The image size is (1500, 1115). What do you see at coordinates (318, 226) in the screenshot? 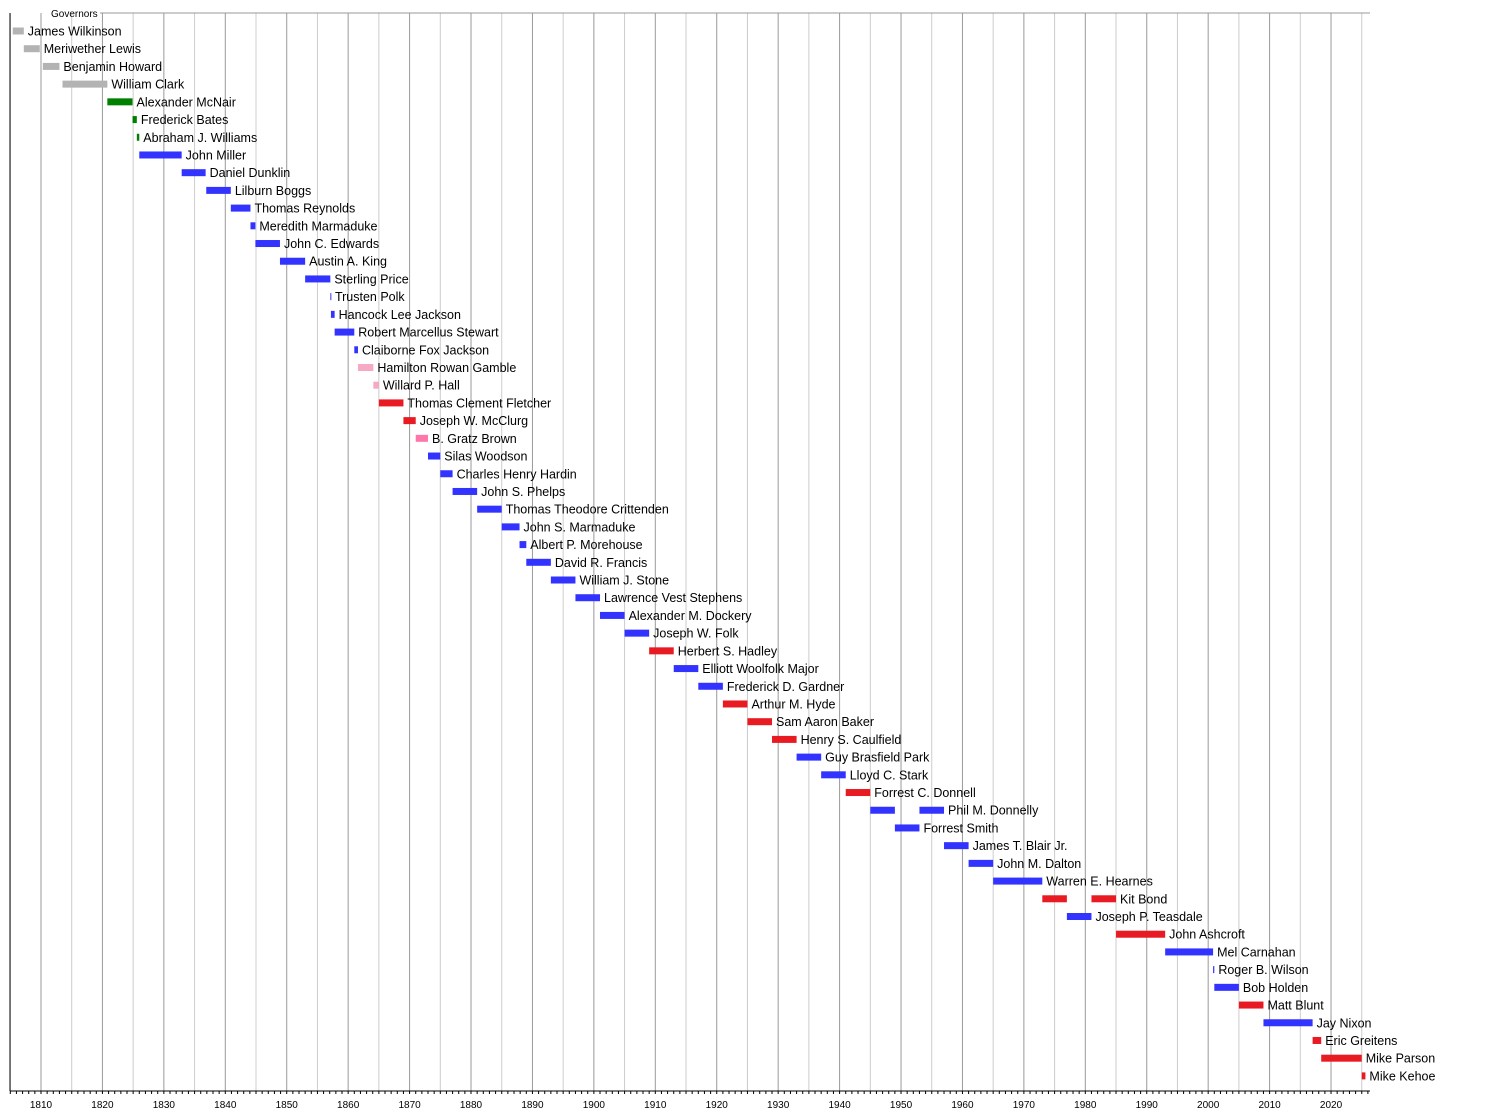
I see `governor-label: Meredith Marmaduke` at bounding box center [318, 226].